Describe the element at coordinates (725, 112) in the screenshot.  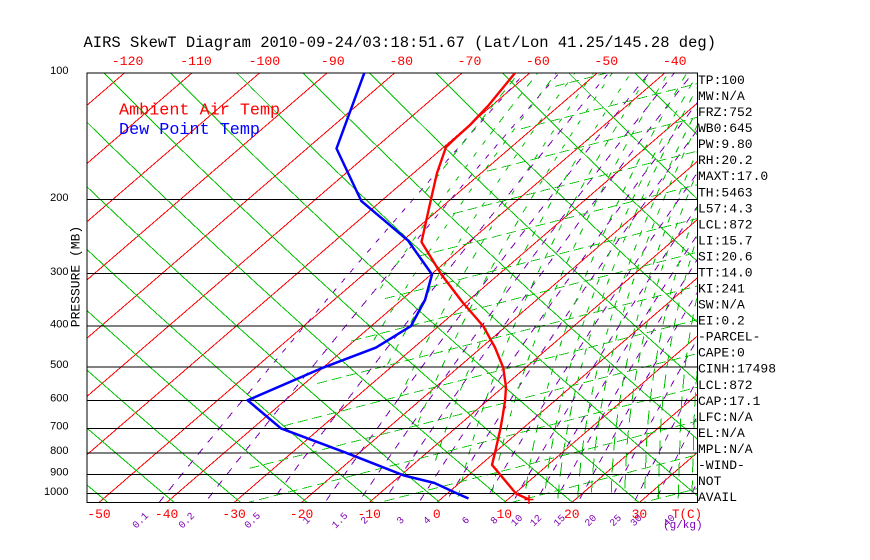
I see `svg-text: FRZ:752` at that location.